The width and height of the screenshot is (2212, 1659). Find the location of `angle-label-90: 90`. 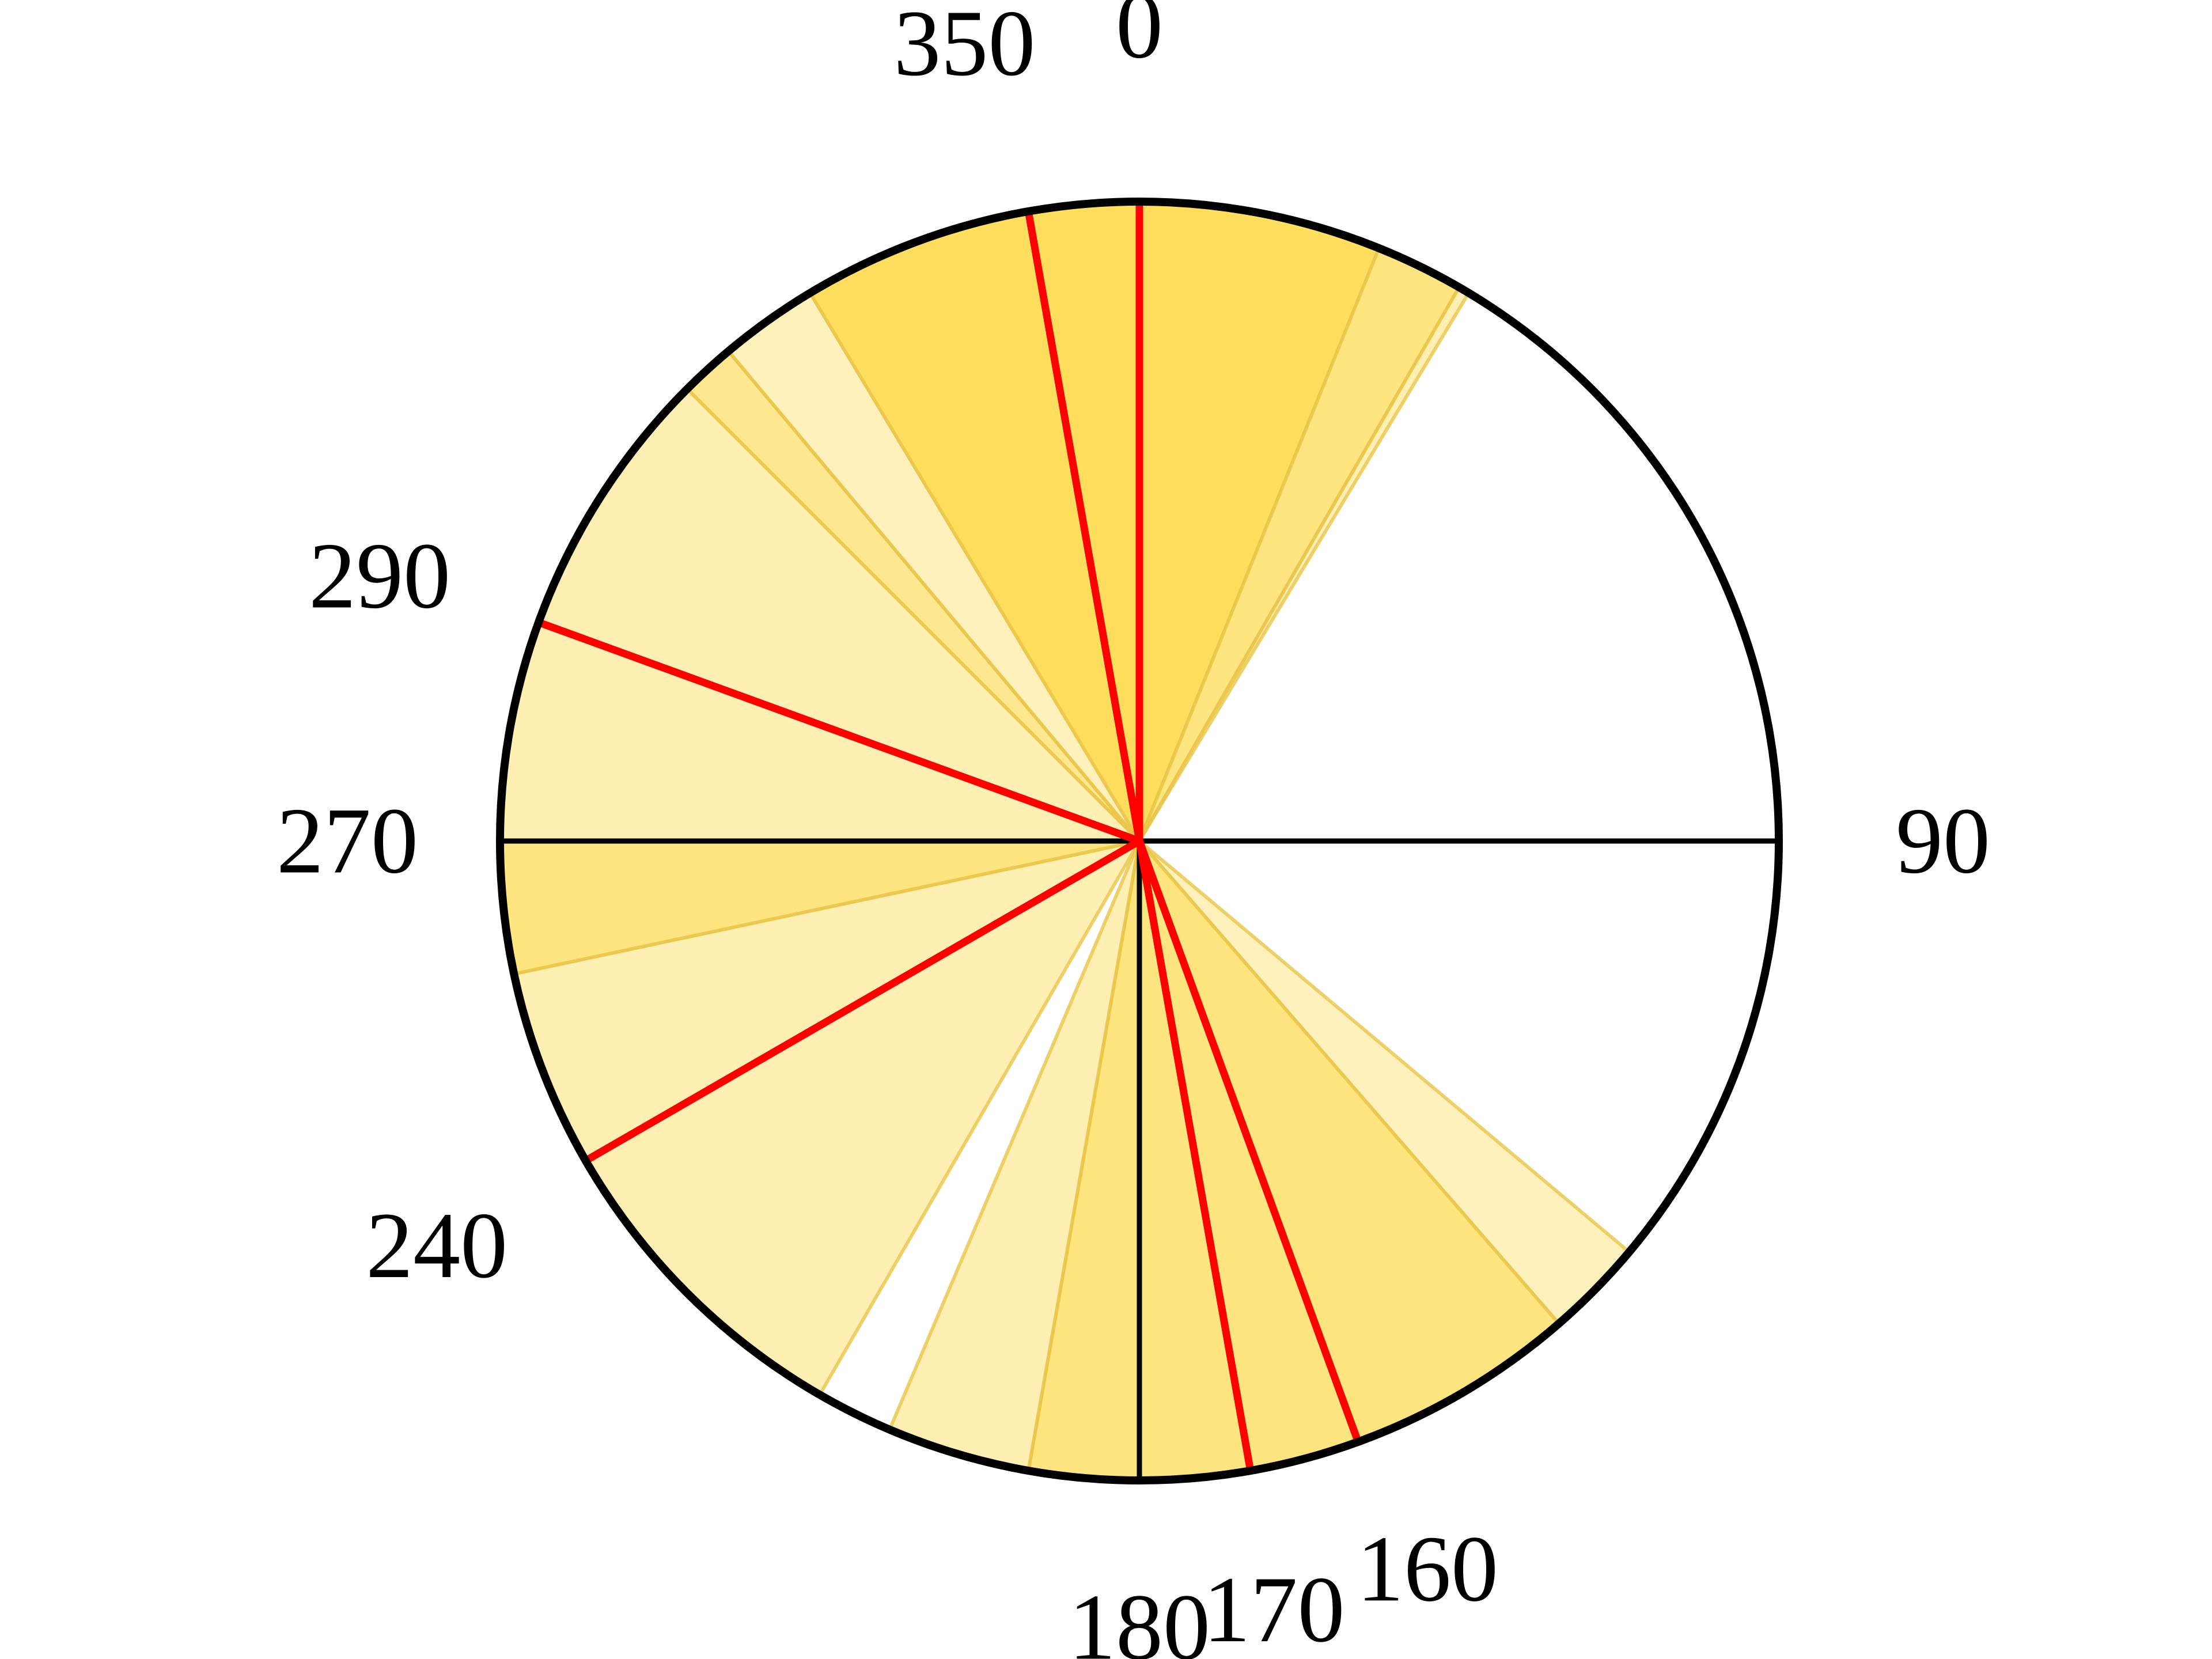

angle-label-90: 90 is located at coordinates (1943, 841).